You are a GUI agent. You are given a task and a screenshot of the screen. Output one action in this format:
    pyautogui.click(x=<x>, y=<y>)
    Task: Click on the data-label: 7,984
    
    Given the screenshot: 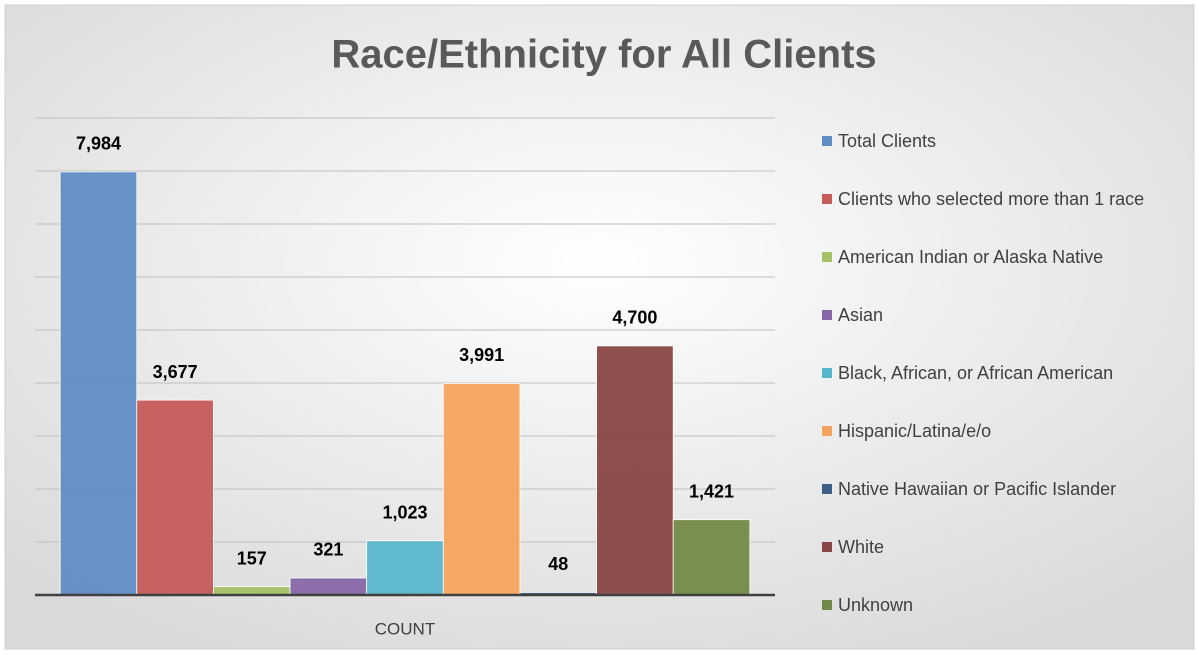 What is the action you would take?
    pyautogui.click(x=98, y=144)
    